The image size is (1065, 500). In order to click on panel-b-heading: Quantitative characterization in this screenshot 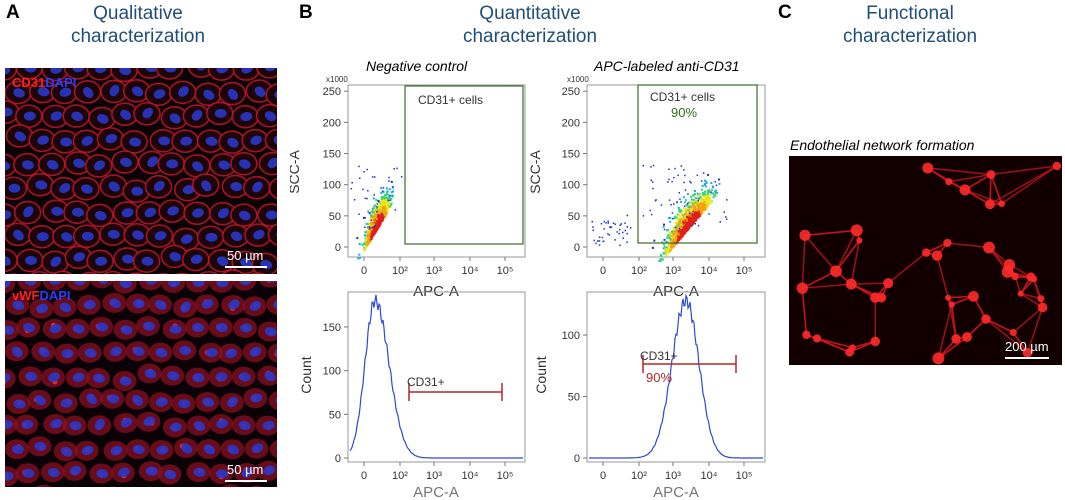, I will do `click(530, 25)`.